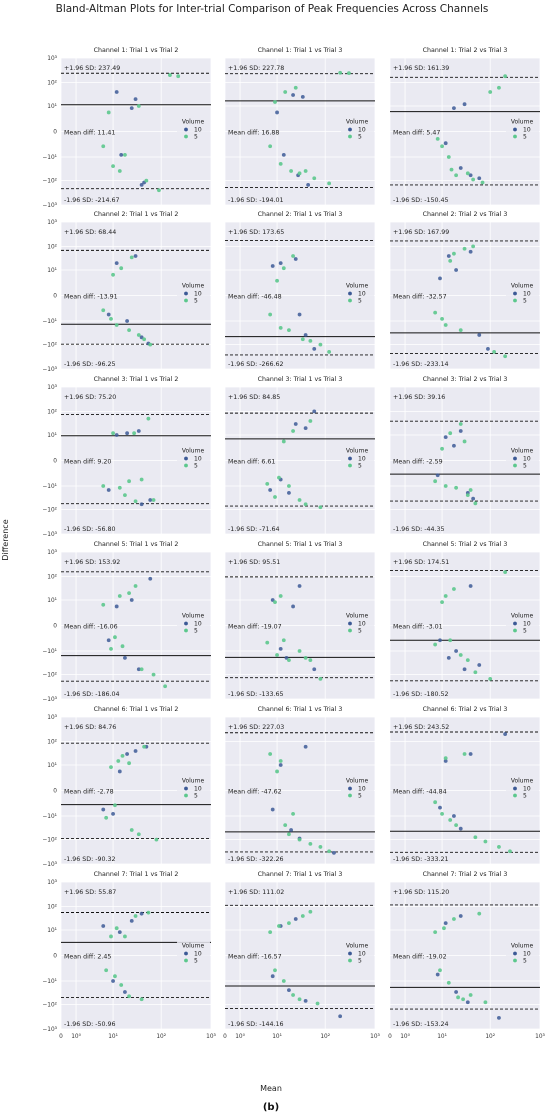 The image size is (550, 1118). Describe the element at coordinates (251, 462) in the screenshot. I see `mean-diff-label: Mean diff: 6.61` at that location.